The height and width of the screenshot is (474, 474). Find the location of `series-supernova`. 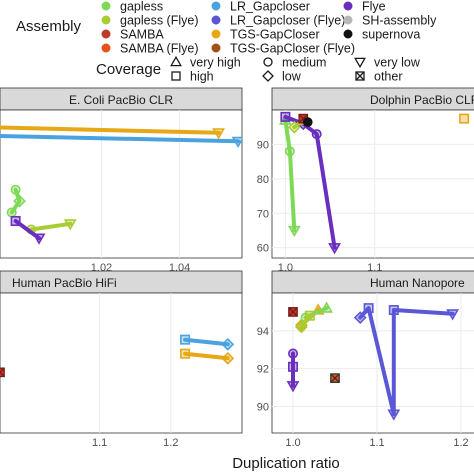

series-supernova is located at coordinates (307, 122).